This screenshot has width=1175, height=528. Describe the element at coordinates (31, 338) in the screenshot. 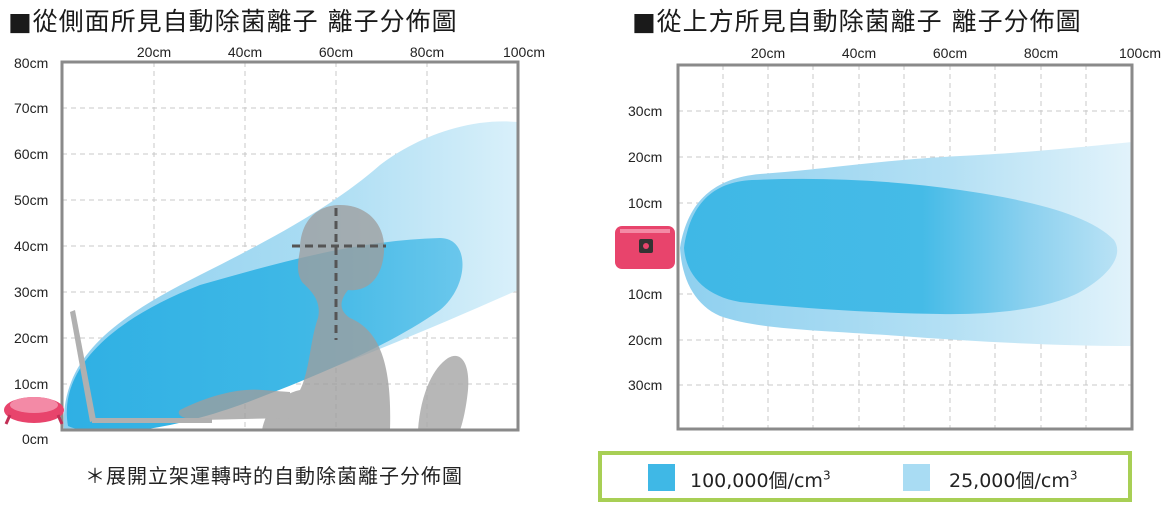

I see `side-y-tick-20: 20cm` at that location.